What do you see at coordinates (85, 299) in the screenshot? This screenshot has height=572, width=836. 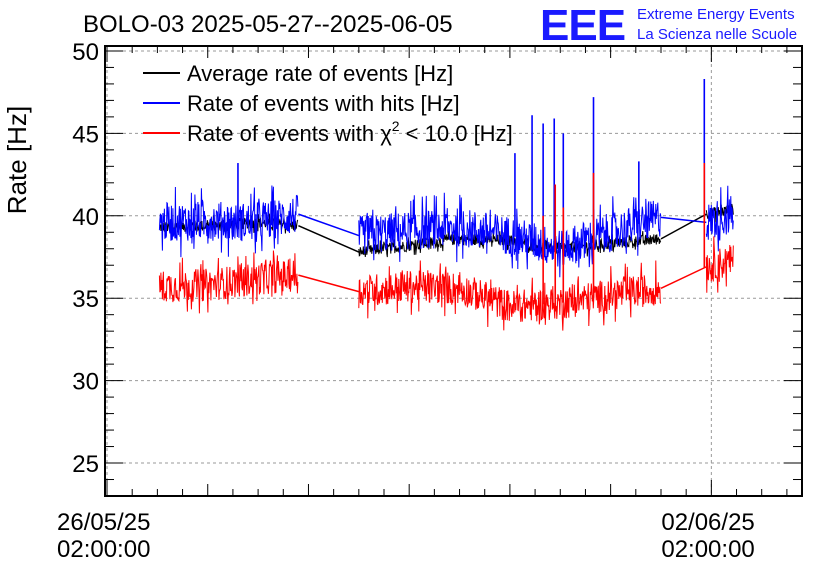 I see `y-tick-label: 35` at bounding box center [85, 299].